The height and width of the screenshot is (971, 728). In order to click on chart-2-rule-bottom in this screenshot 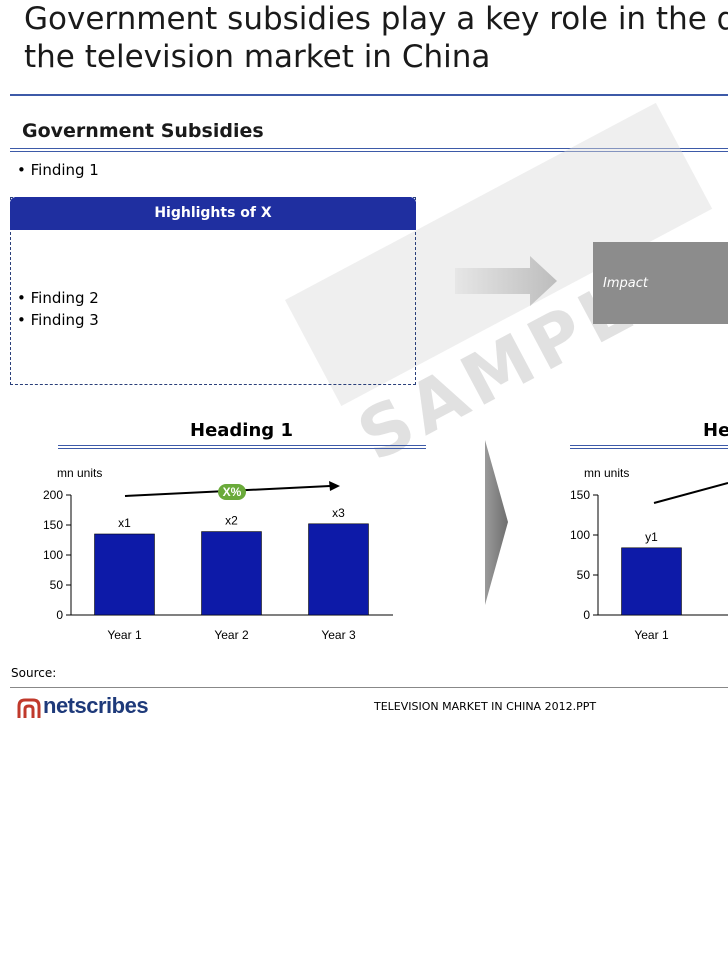, I will do `click(649, 448)`.